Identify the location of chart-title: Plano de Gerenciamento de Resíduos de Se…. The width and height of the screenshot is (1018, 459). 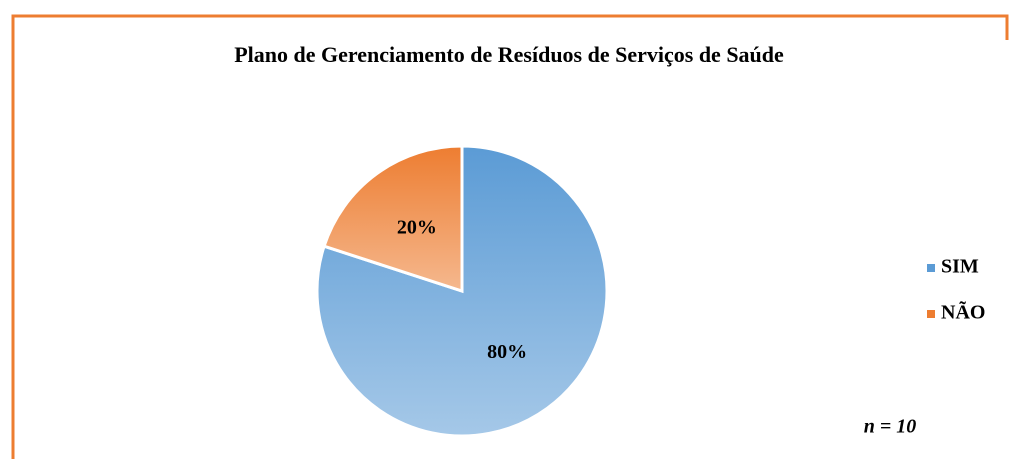
(509, 54).